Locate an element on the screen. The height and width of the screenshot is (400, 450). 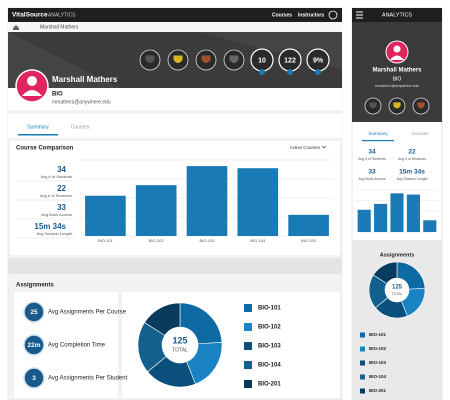
mobile-avatar-head is located at coordinates (397, 49).